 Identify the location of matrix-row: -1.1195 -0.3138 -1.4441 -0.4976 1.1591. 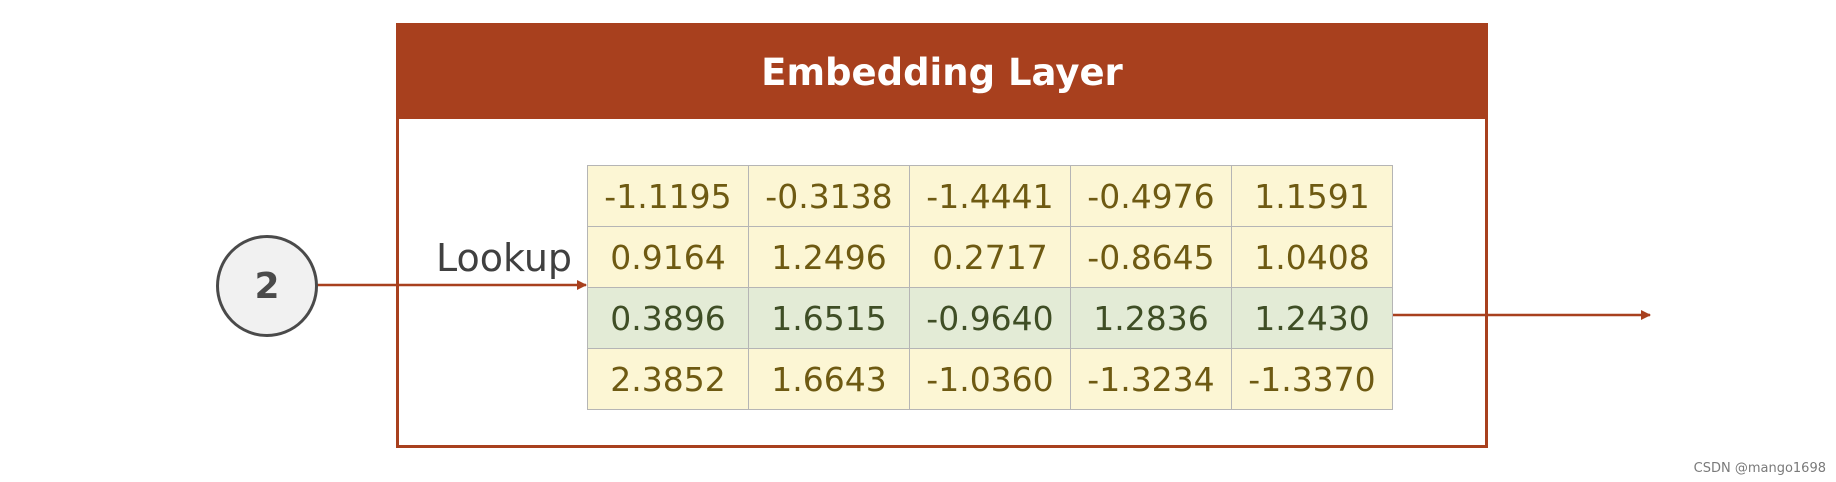
(990, 196).